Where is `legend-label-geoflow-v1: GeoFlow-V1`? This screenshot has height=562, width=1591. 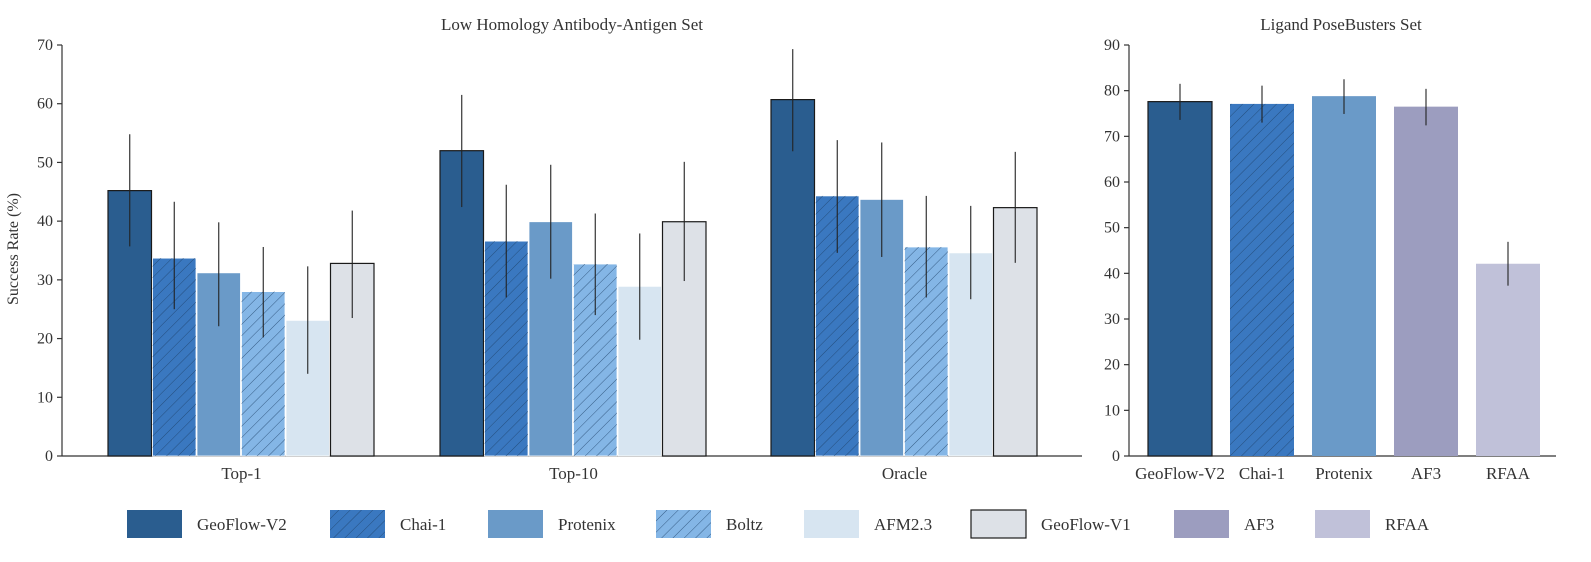 legend-label-geoflow-v1: GeoFlow-V1 is located at coordinates (1086, 524).